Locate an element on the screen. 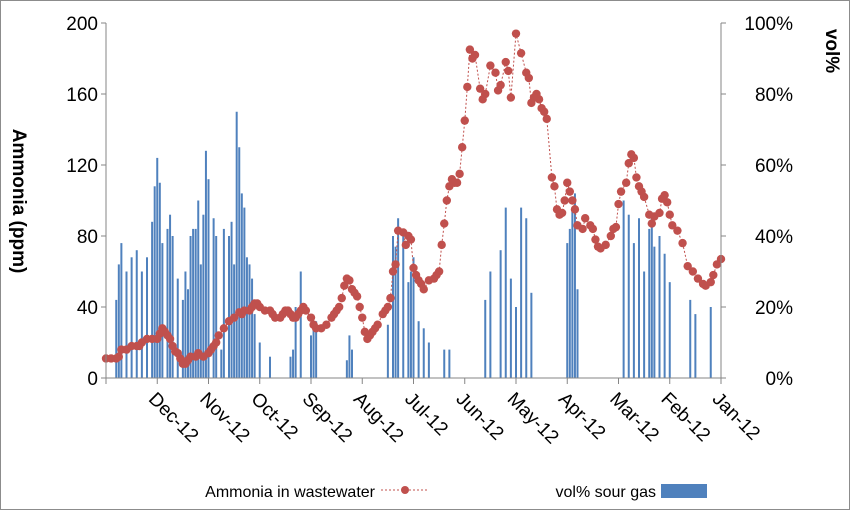  left-axis-title: Ammonia (ppm) is located at coordinates (18, 201).